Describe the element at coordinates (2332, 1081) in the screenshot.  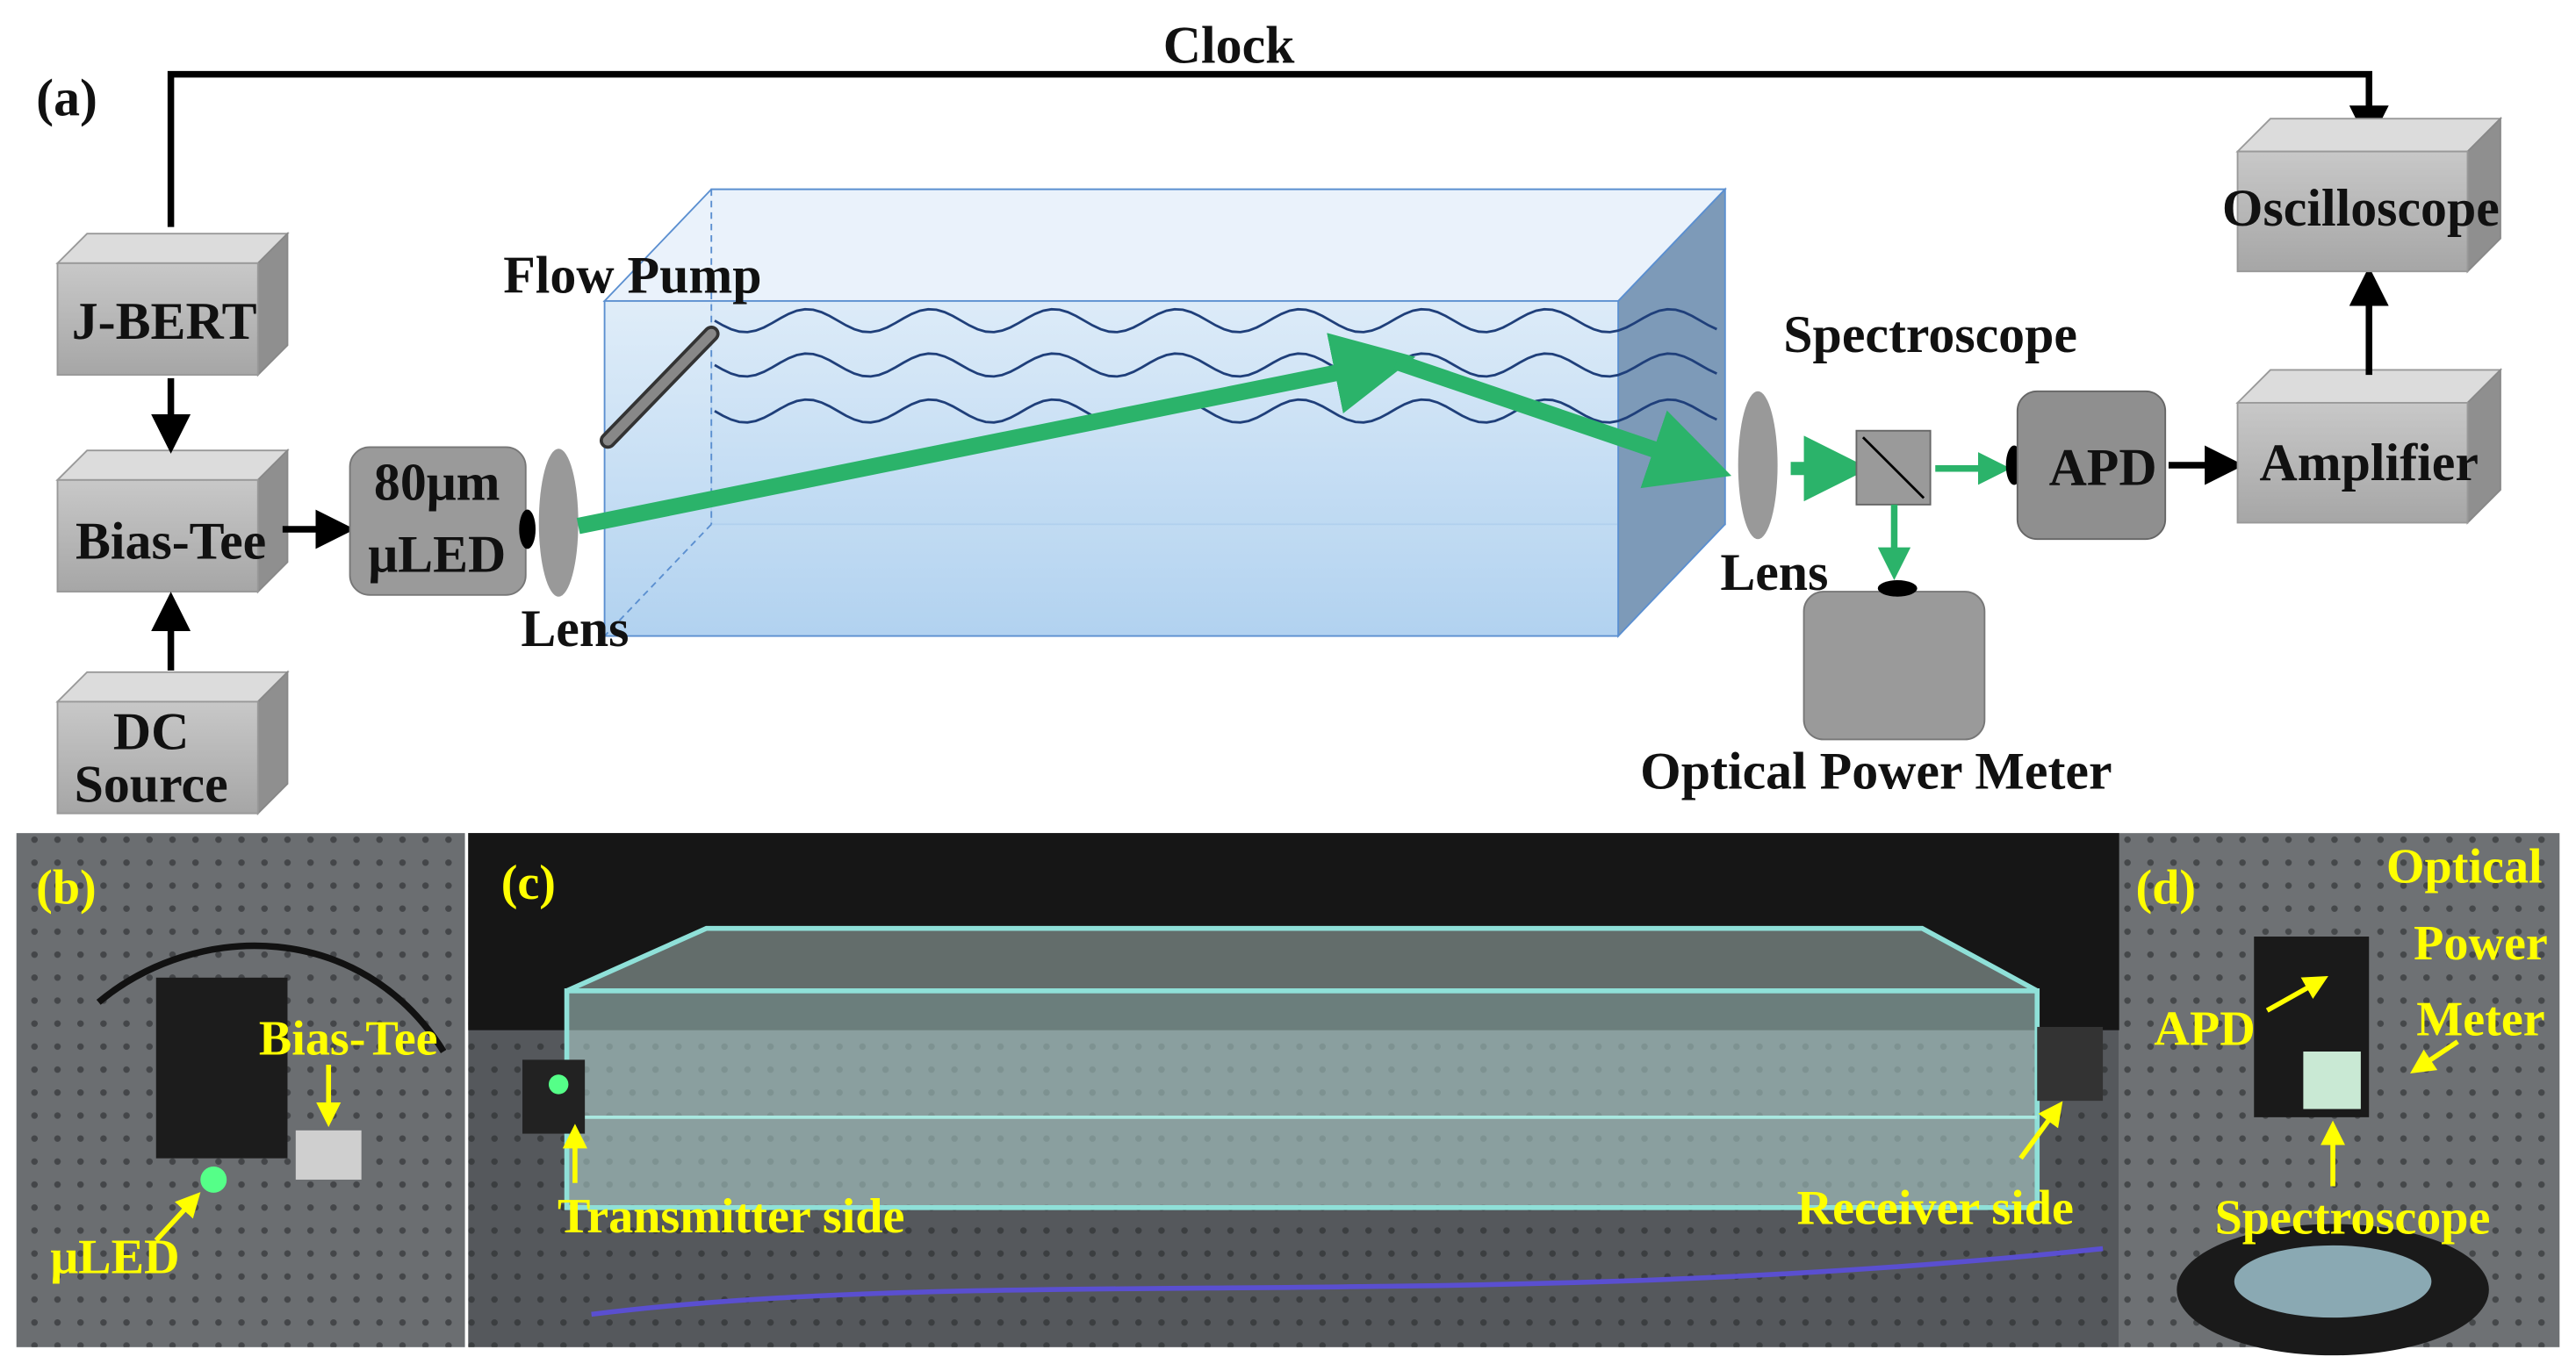
I see `spectroscope-cube` at that location.